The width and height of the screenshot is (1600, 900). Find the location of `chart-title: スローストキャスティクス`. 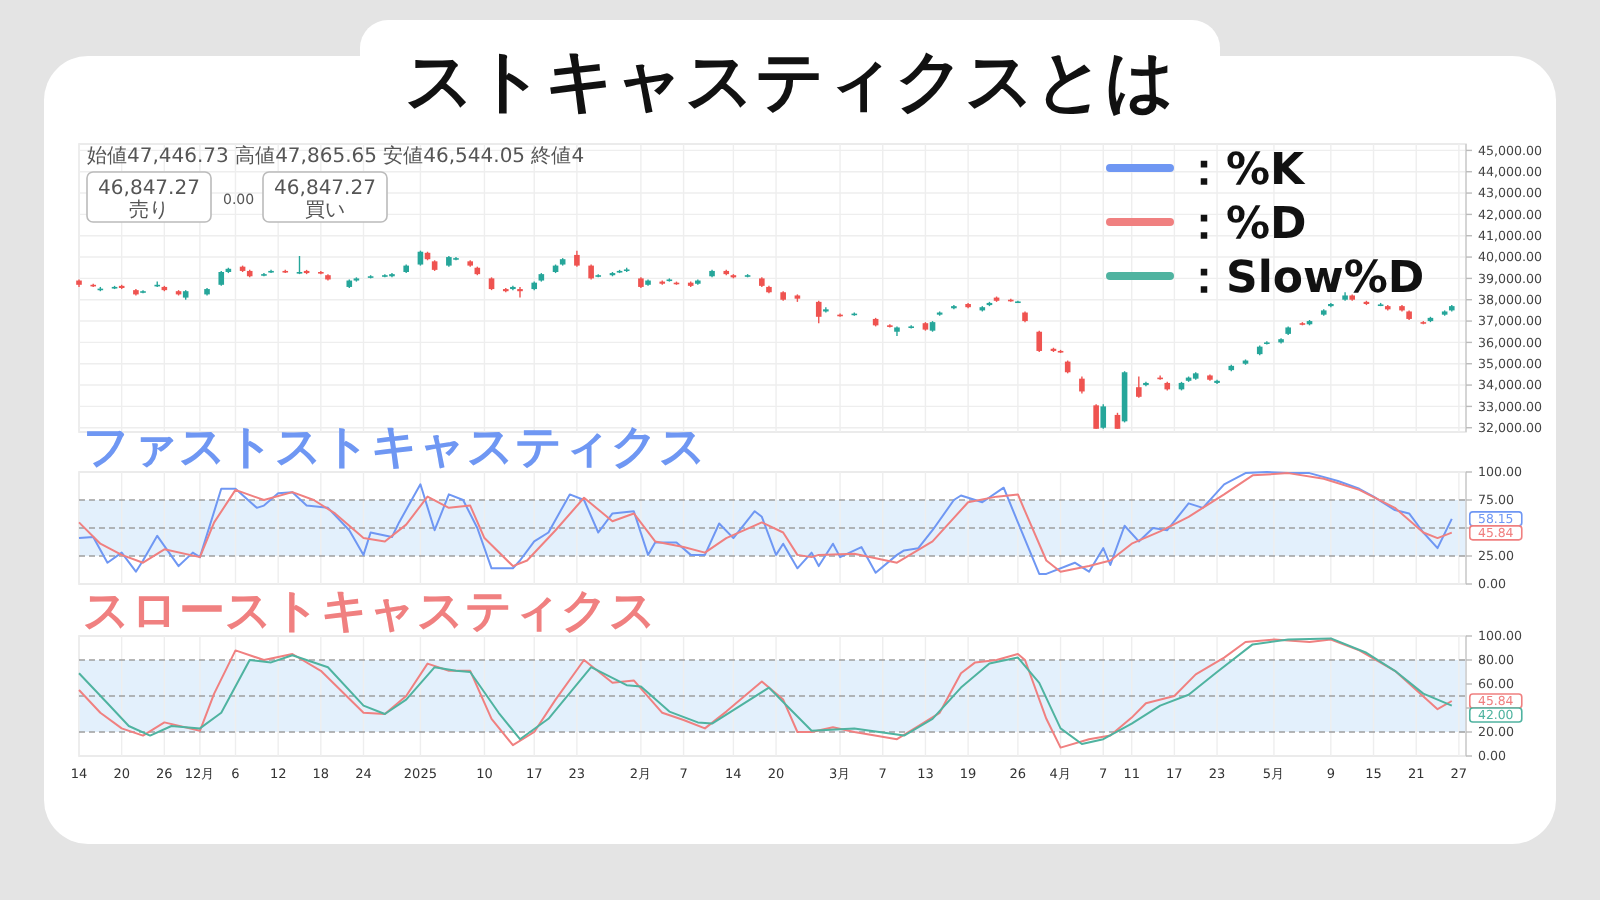

chart-title: スローストキャスティクス is located at coordinates (370, 612).